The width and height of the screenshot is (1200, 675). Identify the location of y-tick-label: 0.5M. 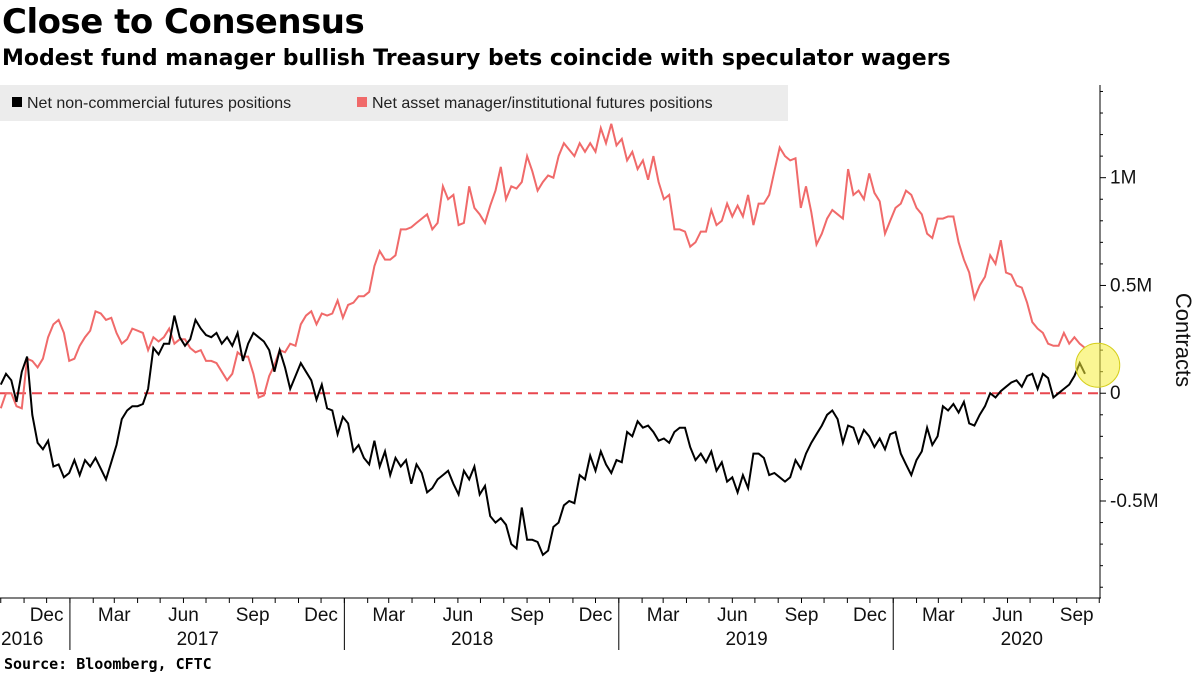
(1131, 285).